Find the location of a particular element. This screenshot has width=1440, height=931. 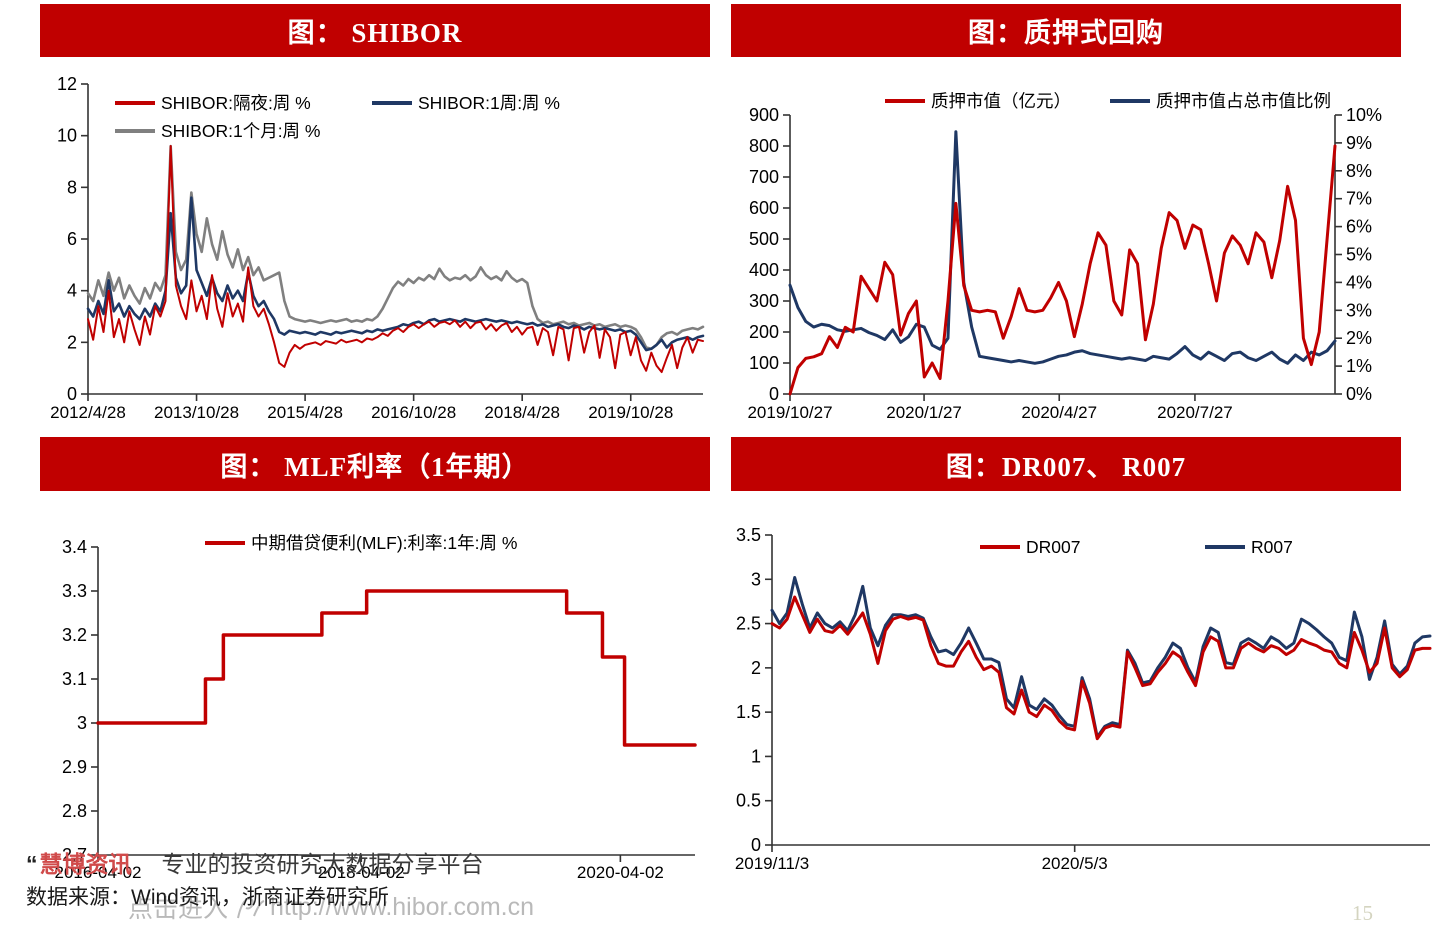

tick-label: 2020/4/27 is located at coordinates (1059, 412).